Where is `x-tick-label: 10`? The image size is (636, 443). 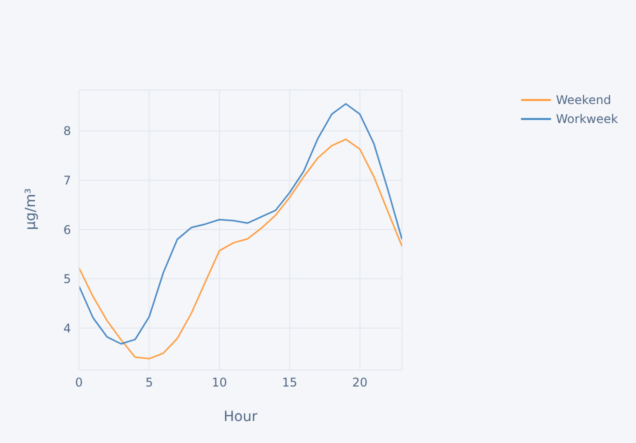
x-tick-label: 10 is located at coordinates (220, 383).